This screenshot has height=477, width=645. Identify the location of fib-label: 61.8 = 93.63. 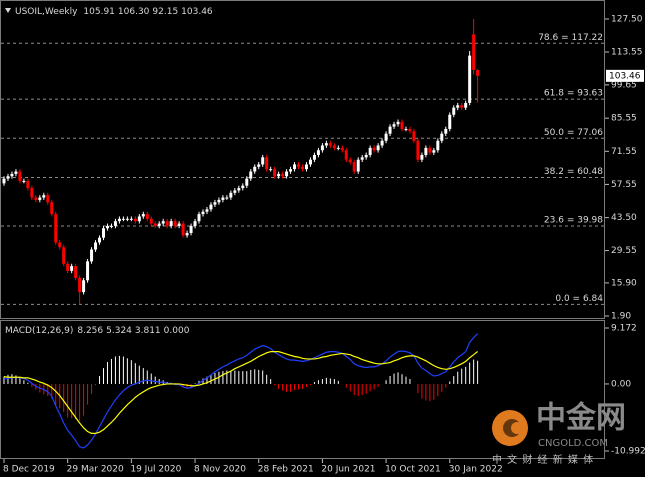
(573, 94).